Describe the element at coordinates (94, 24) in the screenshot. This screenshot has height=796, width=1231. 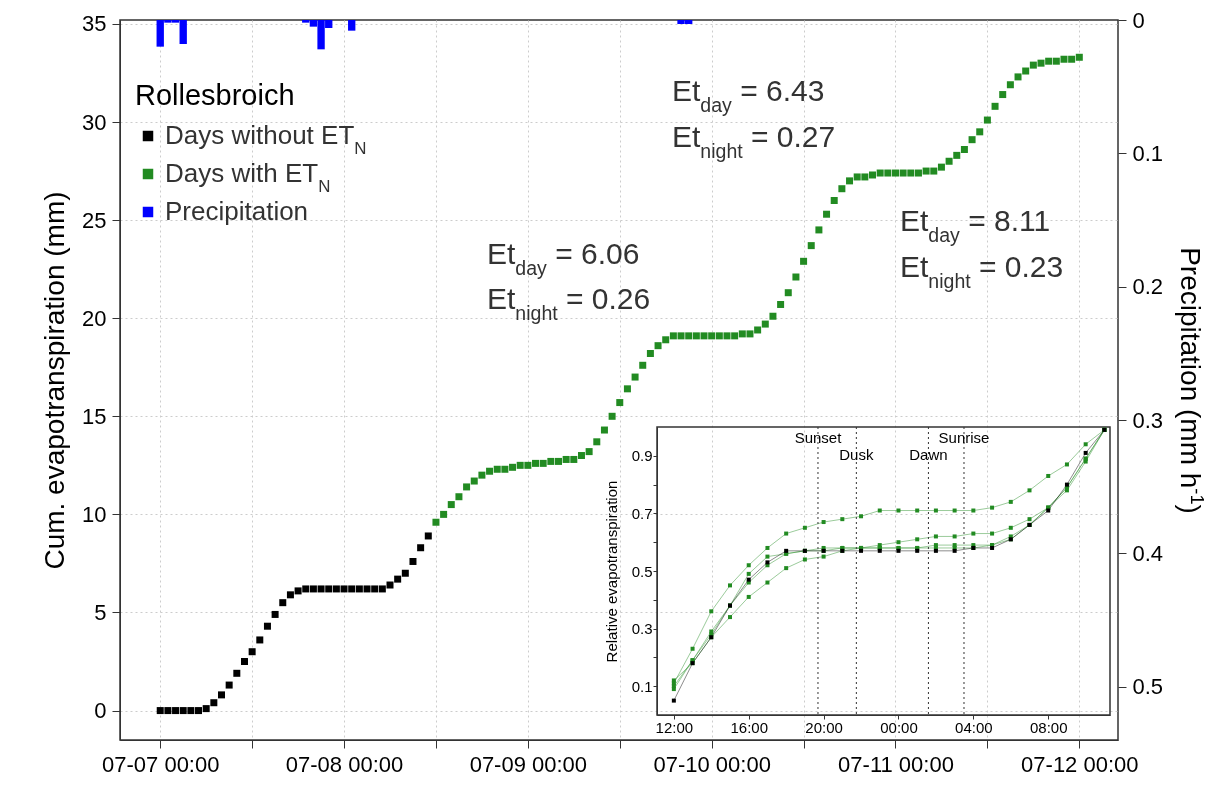
I see `y-tick-label: 35` at that location.